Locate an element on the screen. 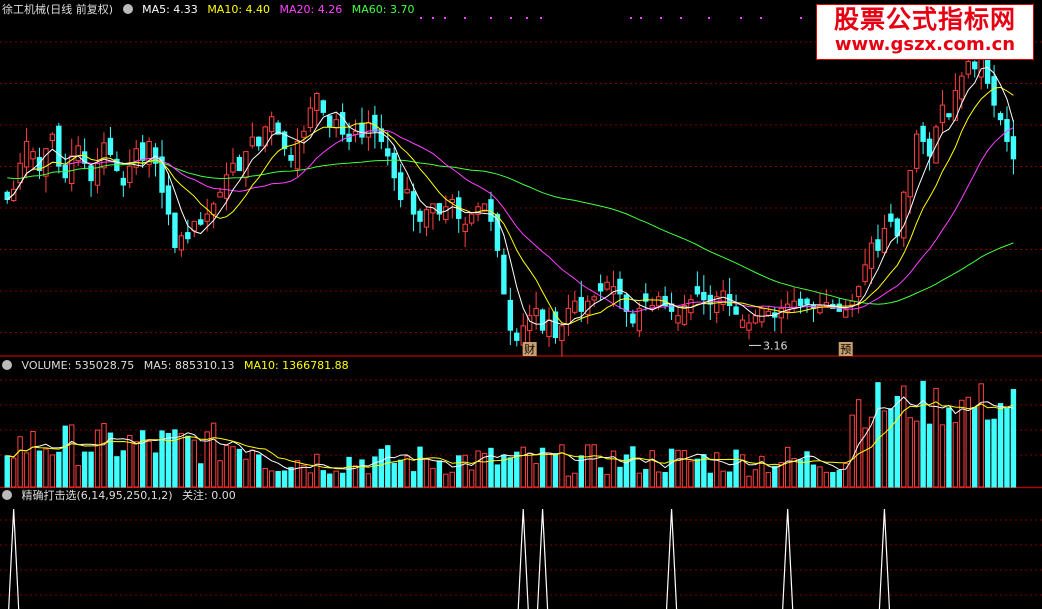  volume-dropdown-icon is located at coordinates (7, 365).